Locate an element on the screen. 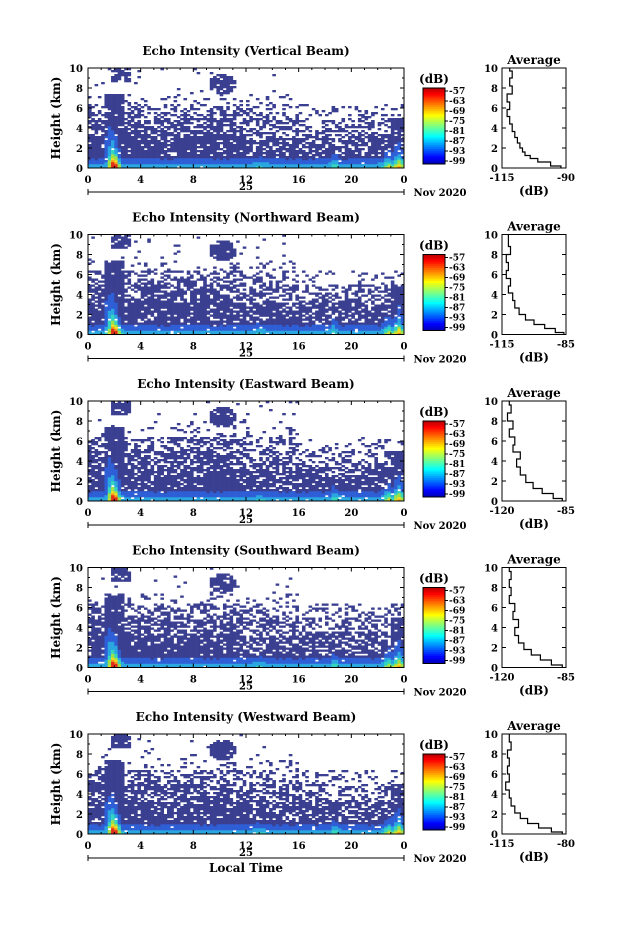 This screenshot has height=929, width=620. colorbar-label: -75 is located at coordinates (457, 289).